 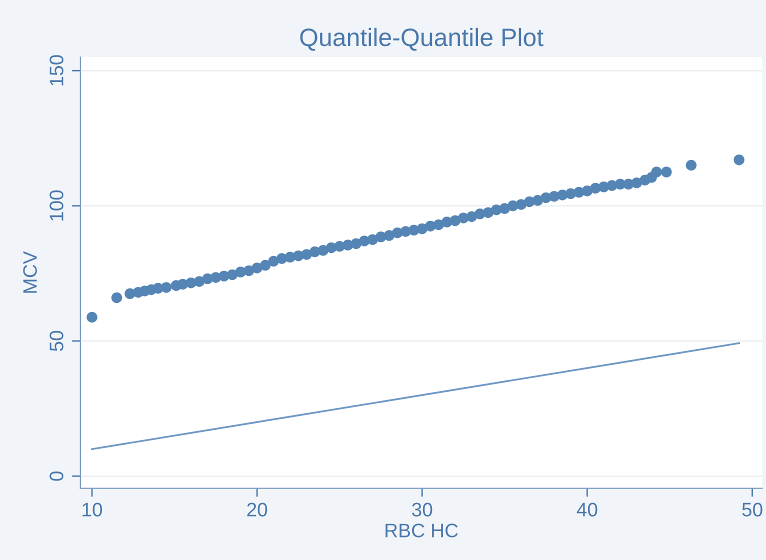 I want to click on x-tick-label: 10, so click(x=92, y=509).